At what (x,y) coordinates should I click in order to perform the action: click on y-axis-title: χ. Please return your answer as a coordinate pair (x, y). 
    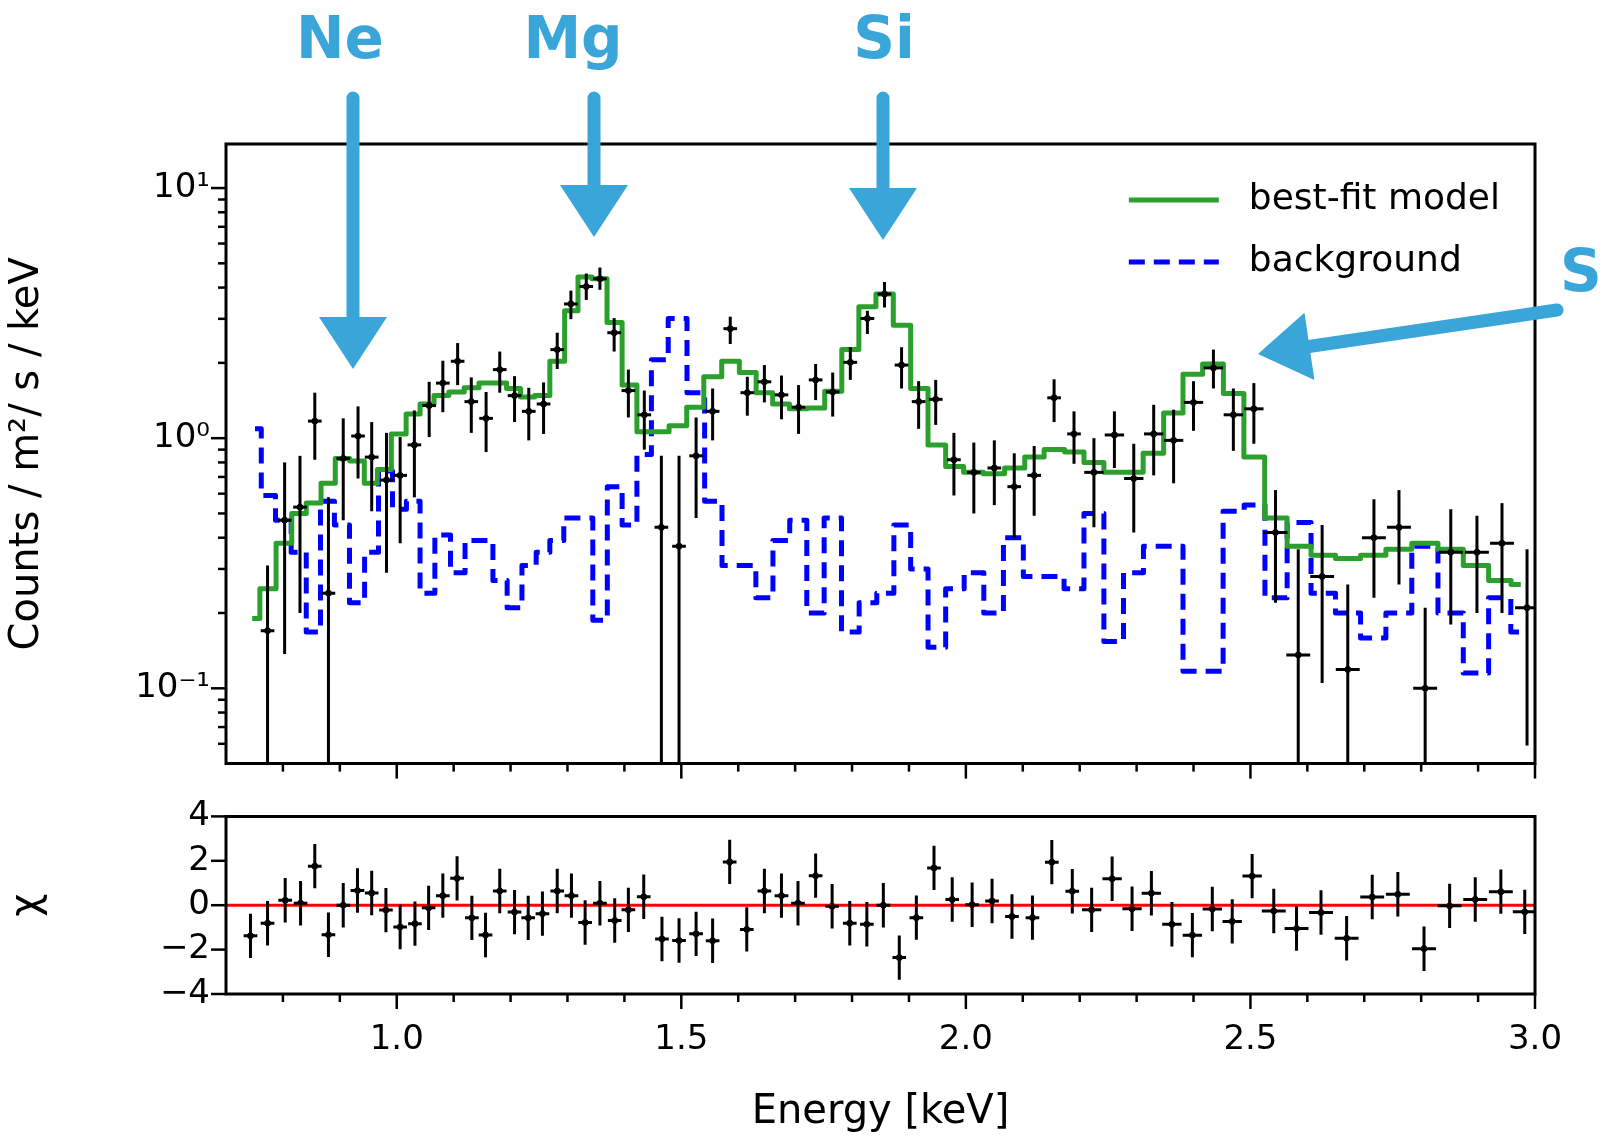
    Looking at the image, I should click on (24, 905).